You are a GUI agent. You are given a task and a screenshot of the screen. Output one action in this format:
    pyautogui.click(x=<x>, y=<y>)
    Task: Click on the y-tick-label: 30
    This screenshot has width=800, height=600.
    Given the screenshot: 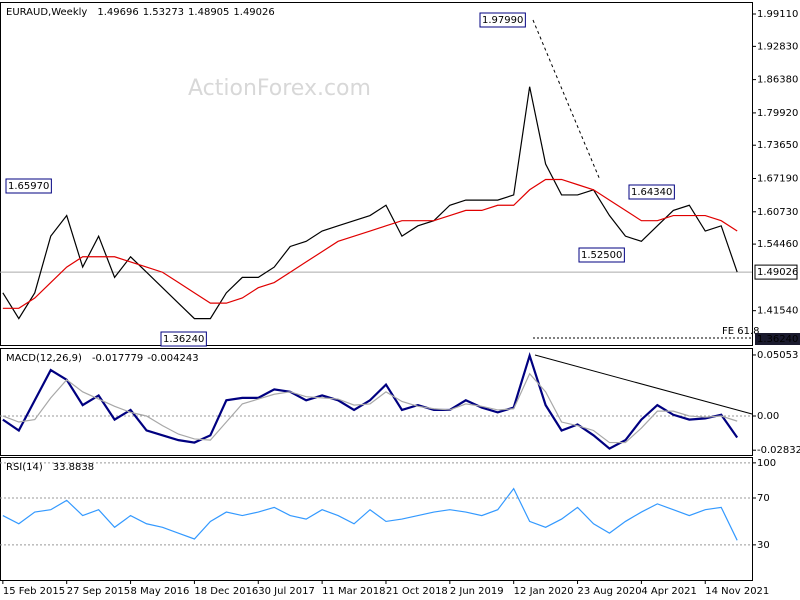 What is the action you would take?
    pyautogui.click(x=763, y=545)
    